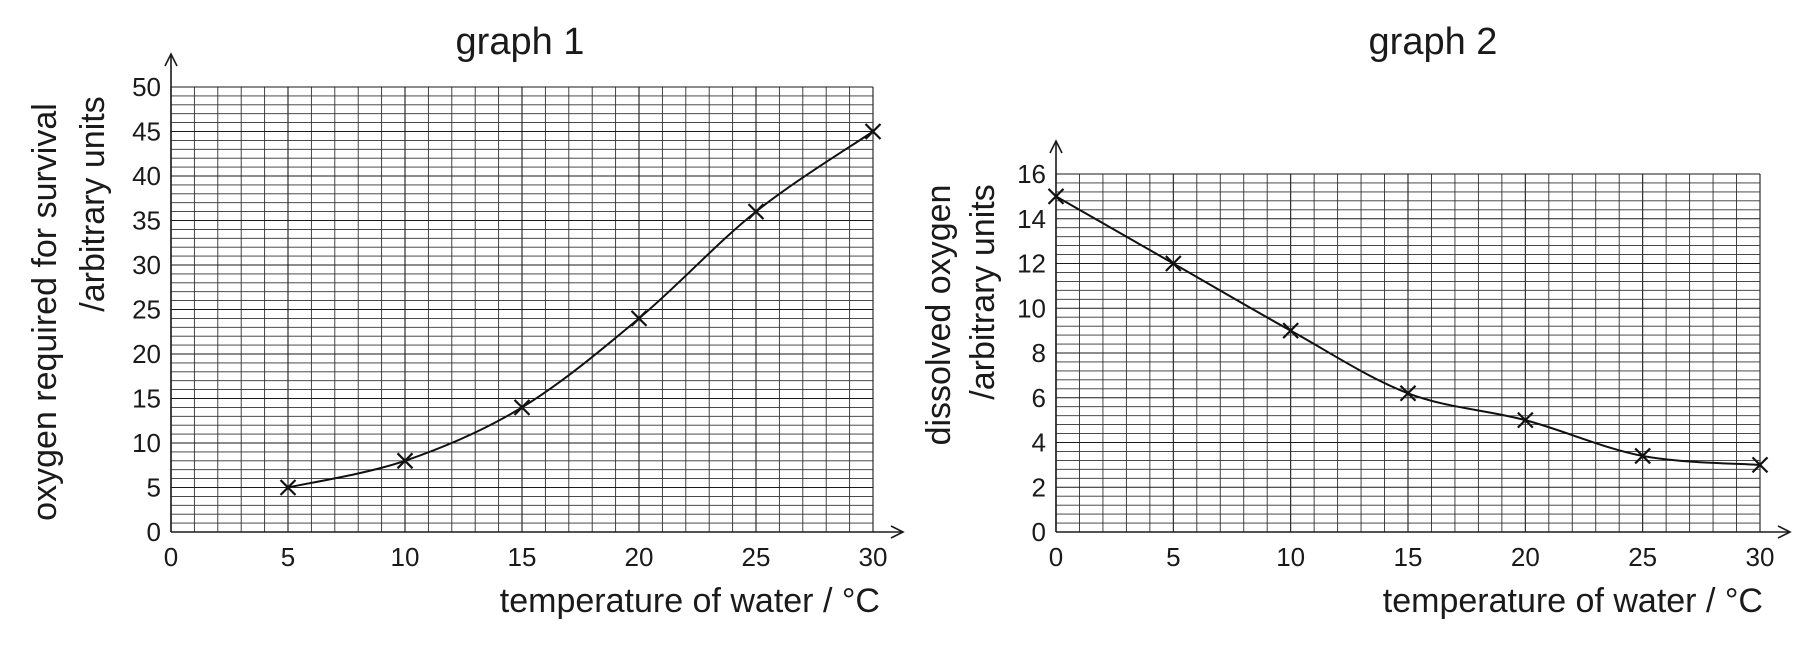 This screenshot has width=1807, height=648. I want to click on y-tick-label: 4, so click(1039, 443).